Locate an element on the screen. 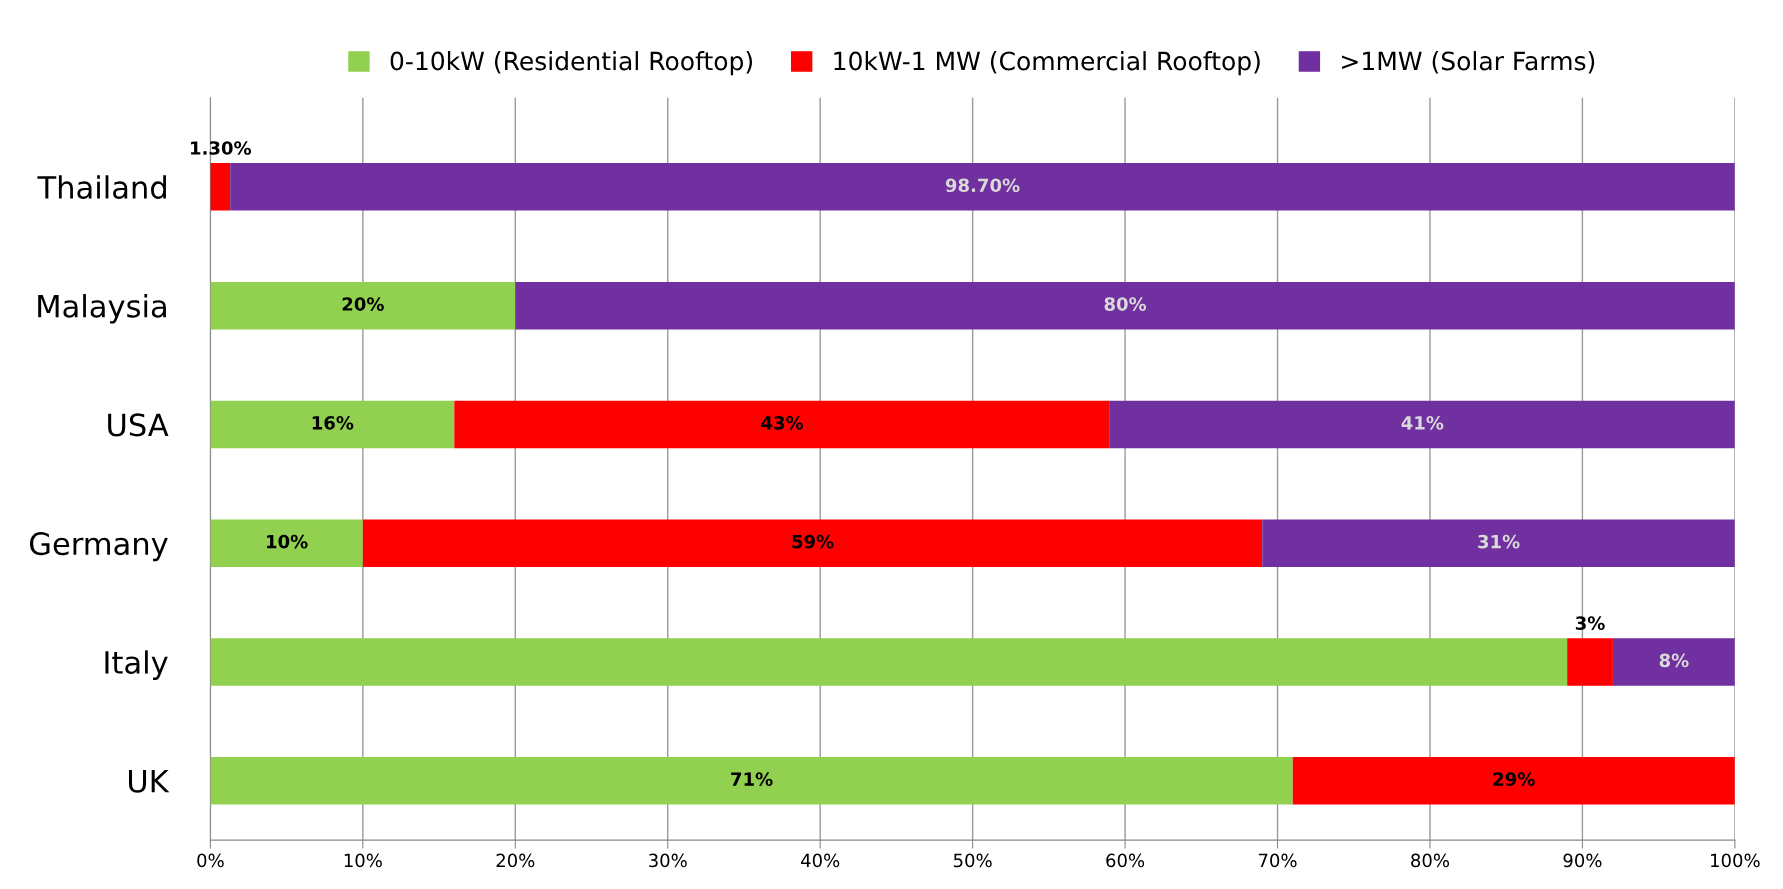 The width and height of the screenshot is (1783, 889). data-label: 8% is located at coordinates (1674, 660).